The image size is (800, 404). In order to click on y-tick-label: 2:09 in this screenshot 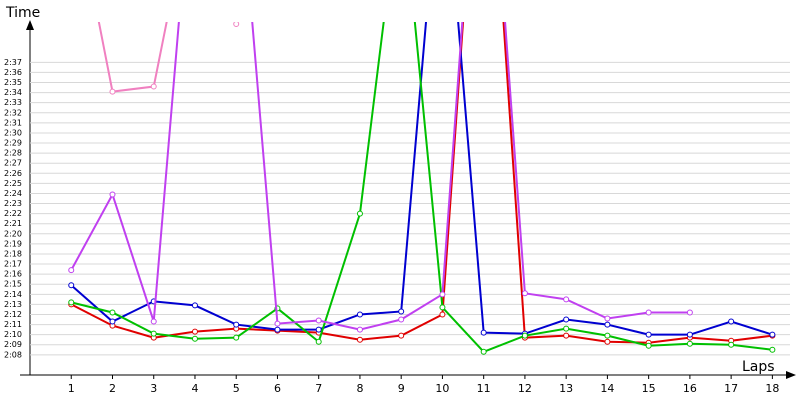, I will do `click(13, 344)`.